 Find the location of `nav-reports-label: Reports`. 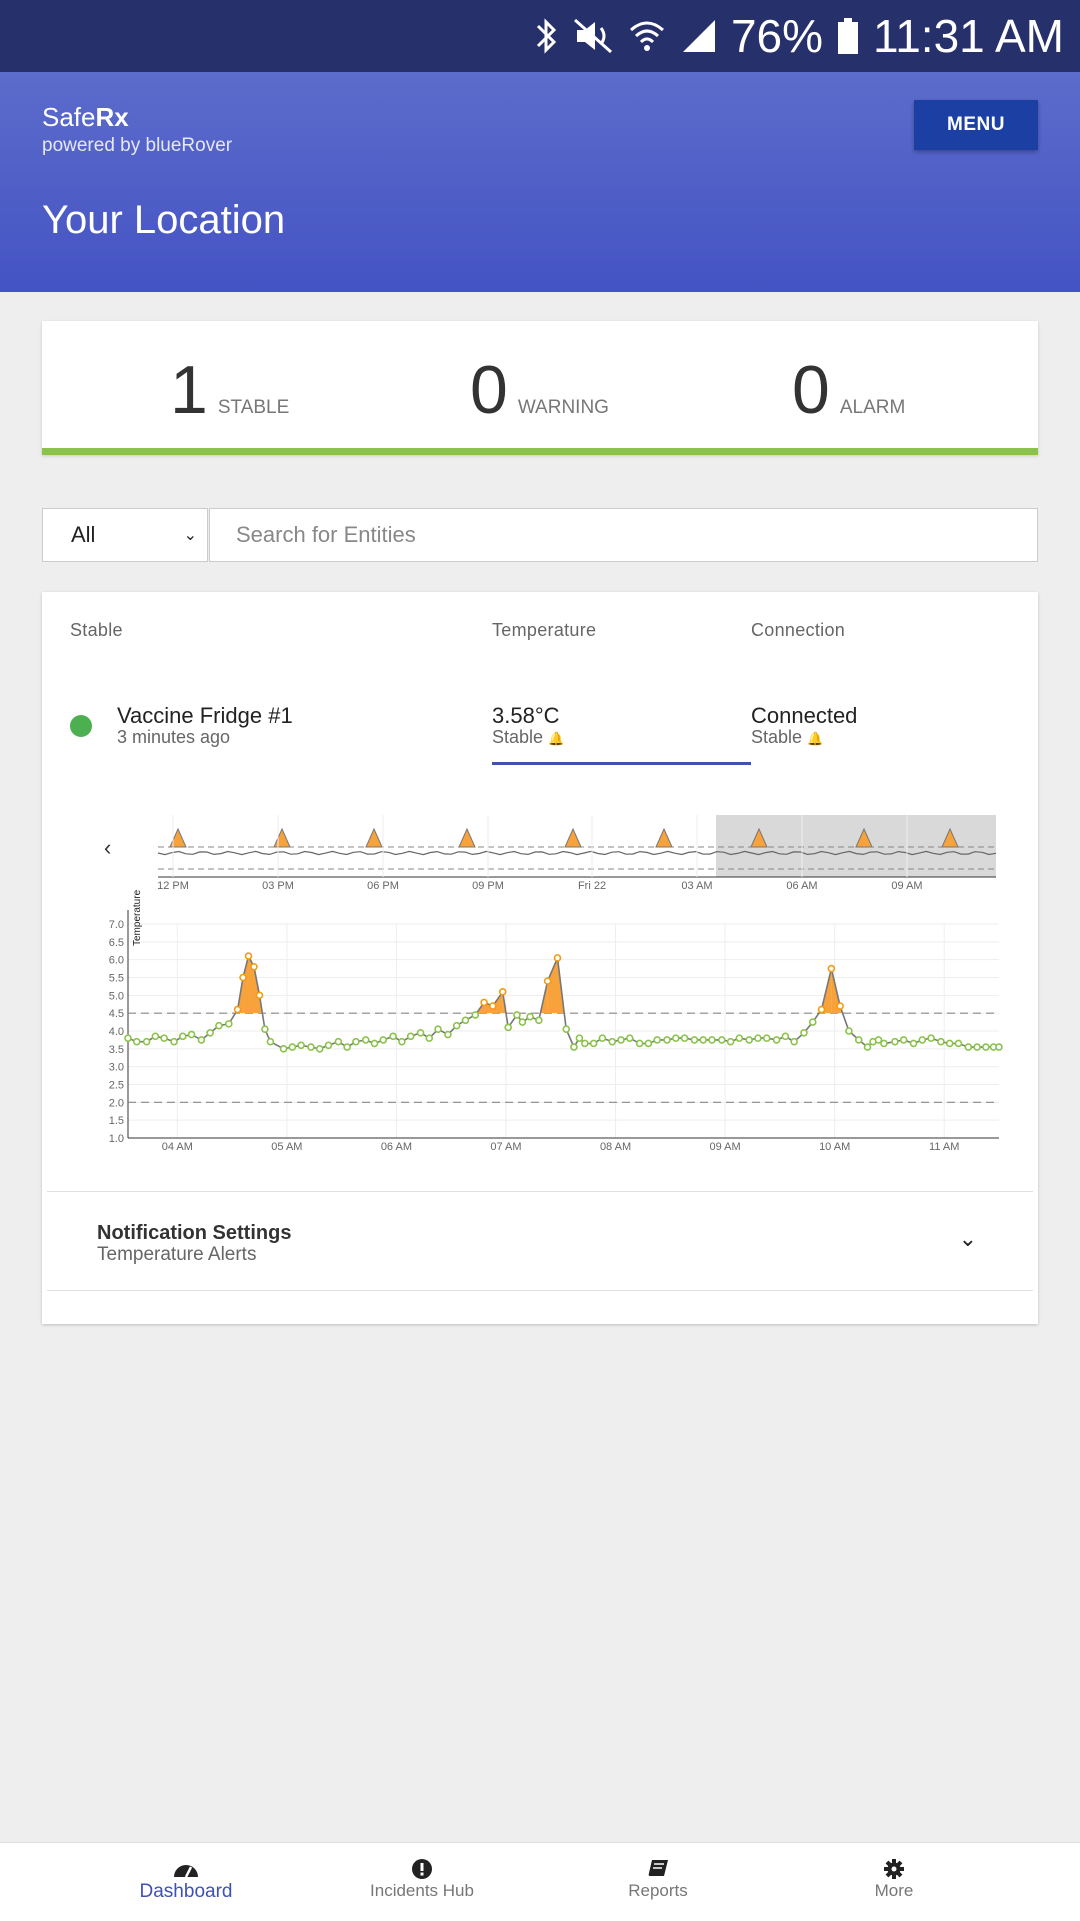

nav-reports-label: Reports is located at coordinates (658, 1890).